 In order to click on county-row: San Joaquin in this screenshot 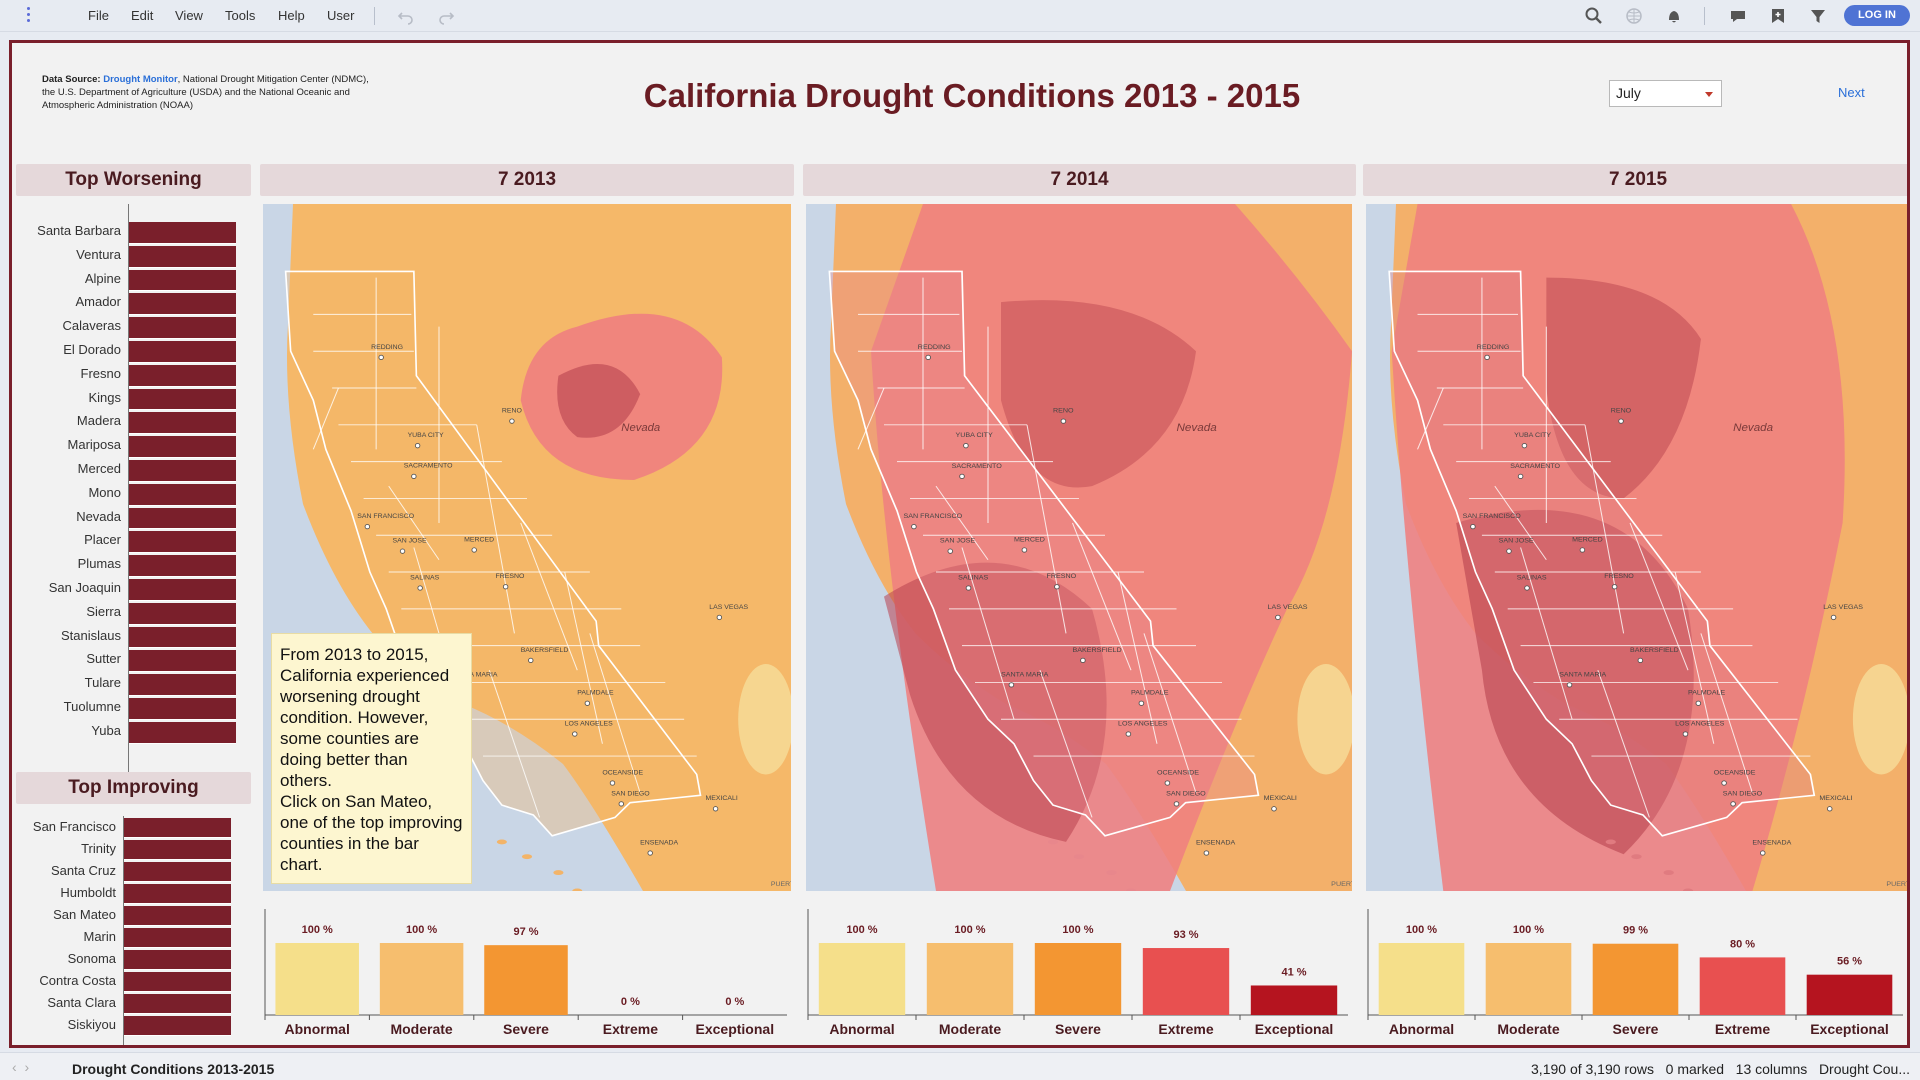, I will do `click(133, 589)`.